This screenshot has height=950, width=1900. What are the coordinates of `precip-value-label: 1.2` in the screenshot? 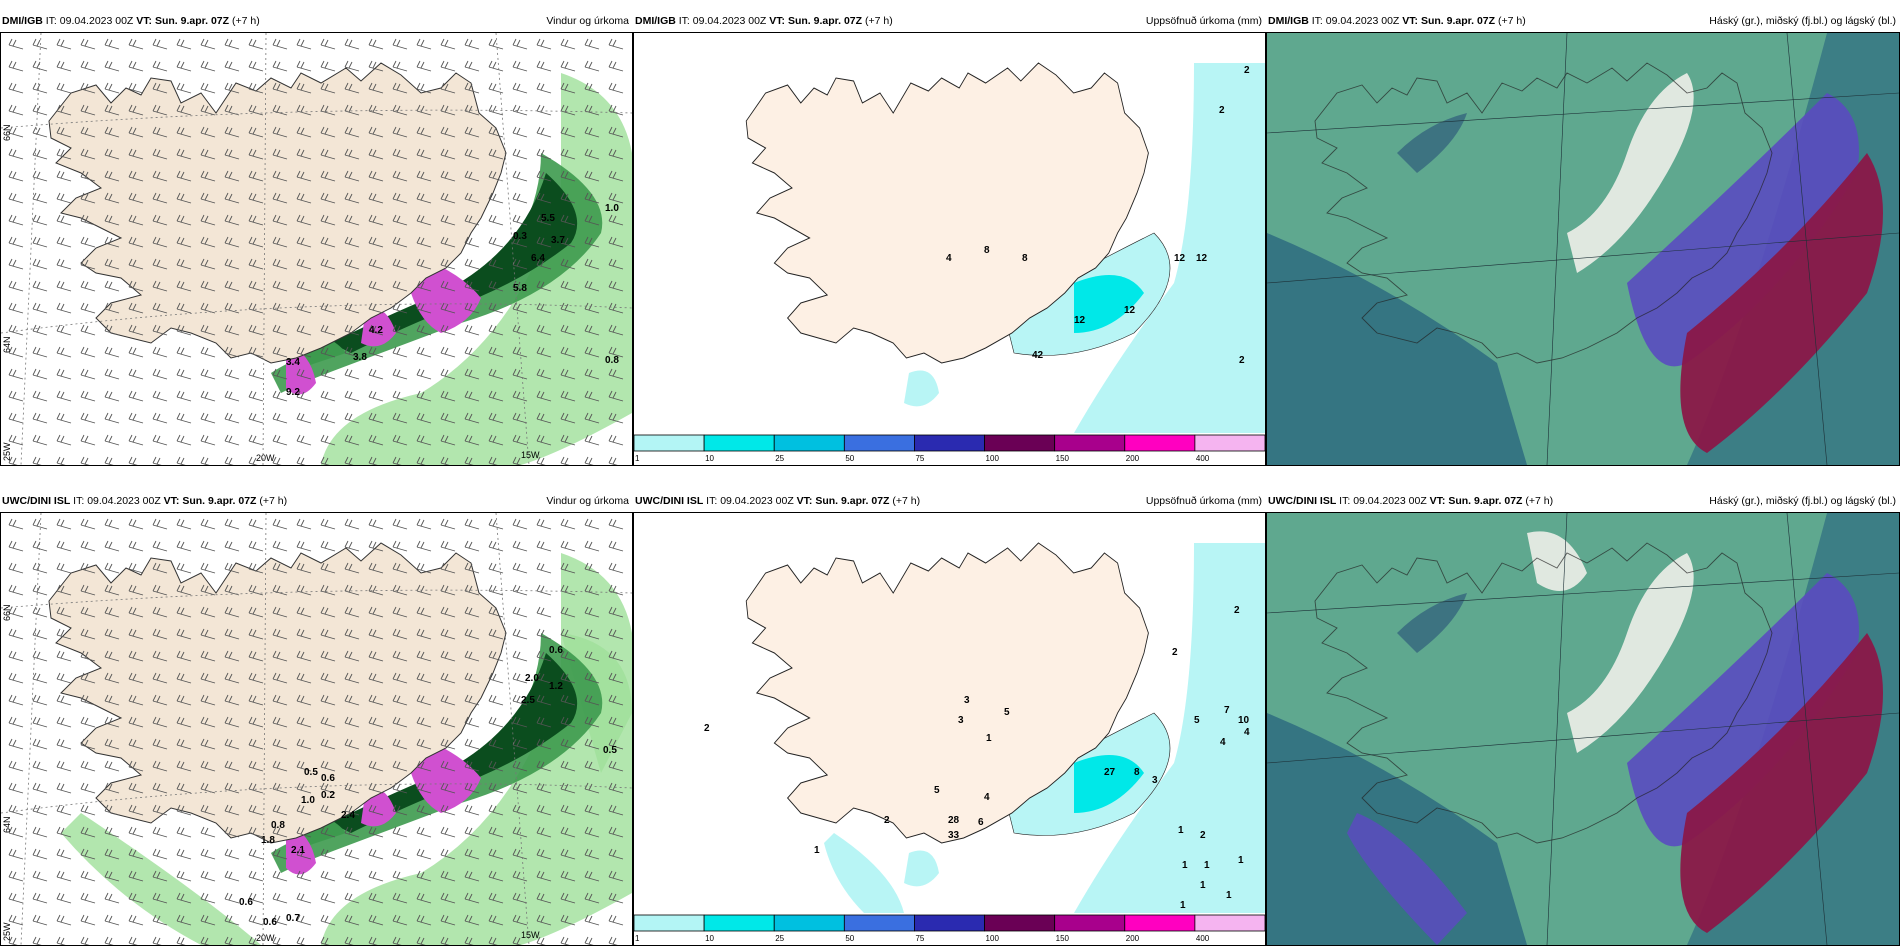 It's located at (556, 686).